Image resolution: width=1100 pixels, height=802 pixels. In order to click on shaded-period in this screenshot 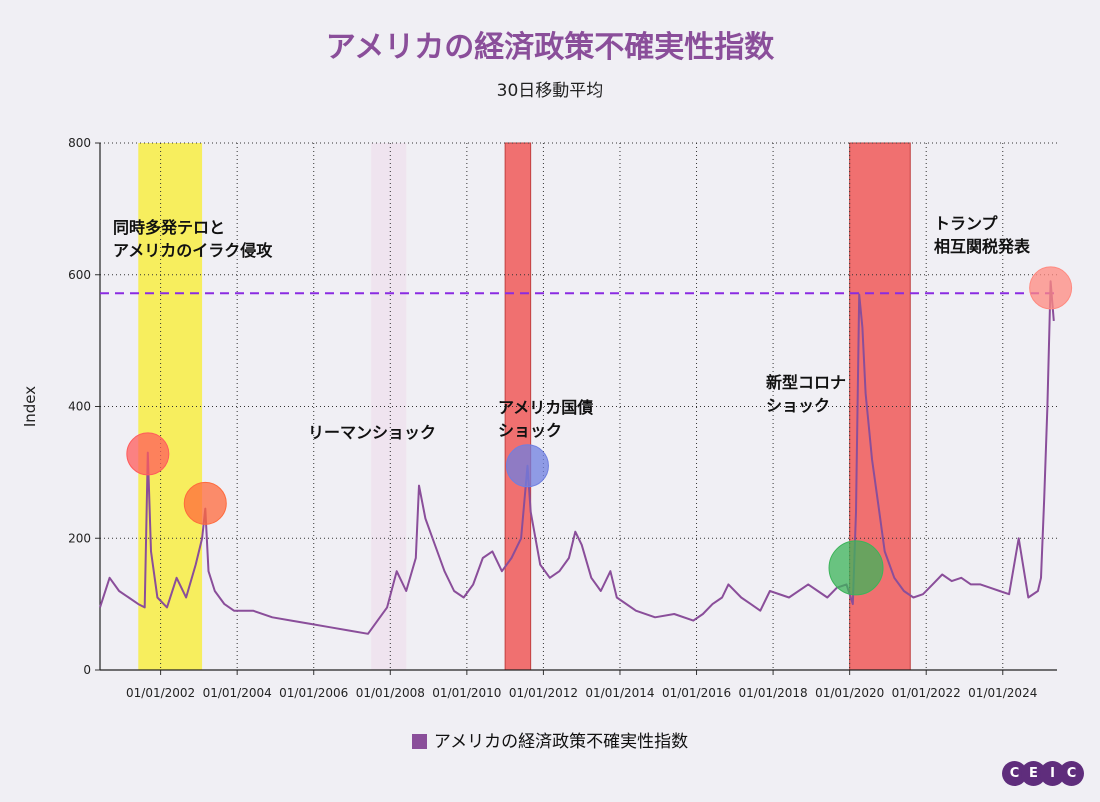, I will do `click(518, 406)`.